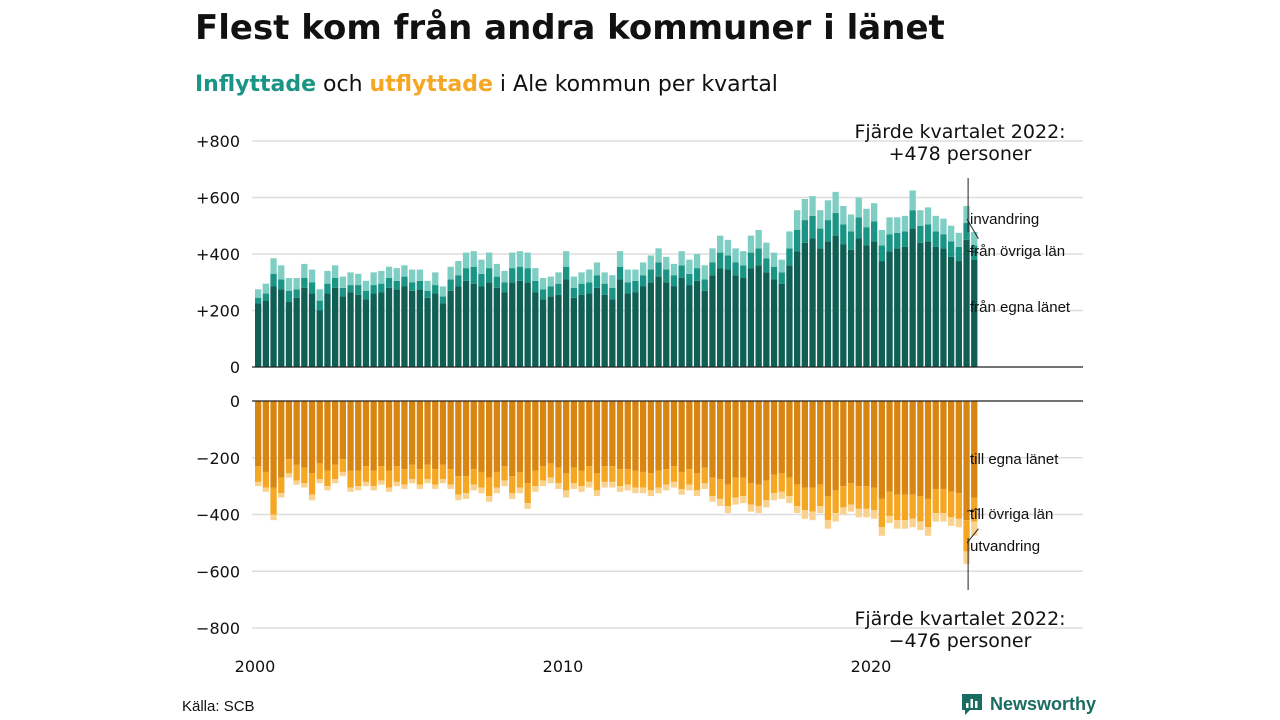 The image size is (1280, 720). I want to click on label-leader, so click(972, 228).